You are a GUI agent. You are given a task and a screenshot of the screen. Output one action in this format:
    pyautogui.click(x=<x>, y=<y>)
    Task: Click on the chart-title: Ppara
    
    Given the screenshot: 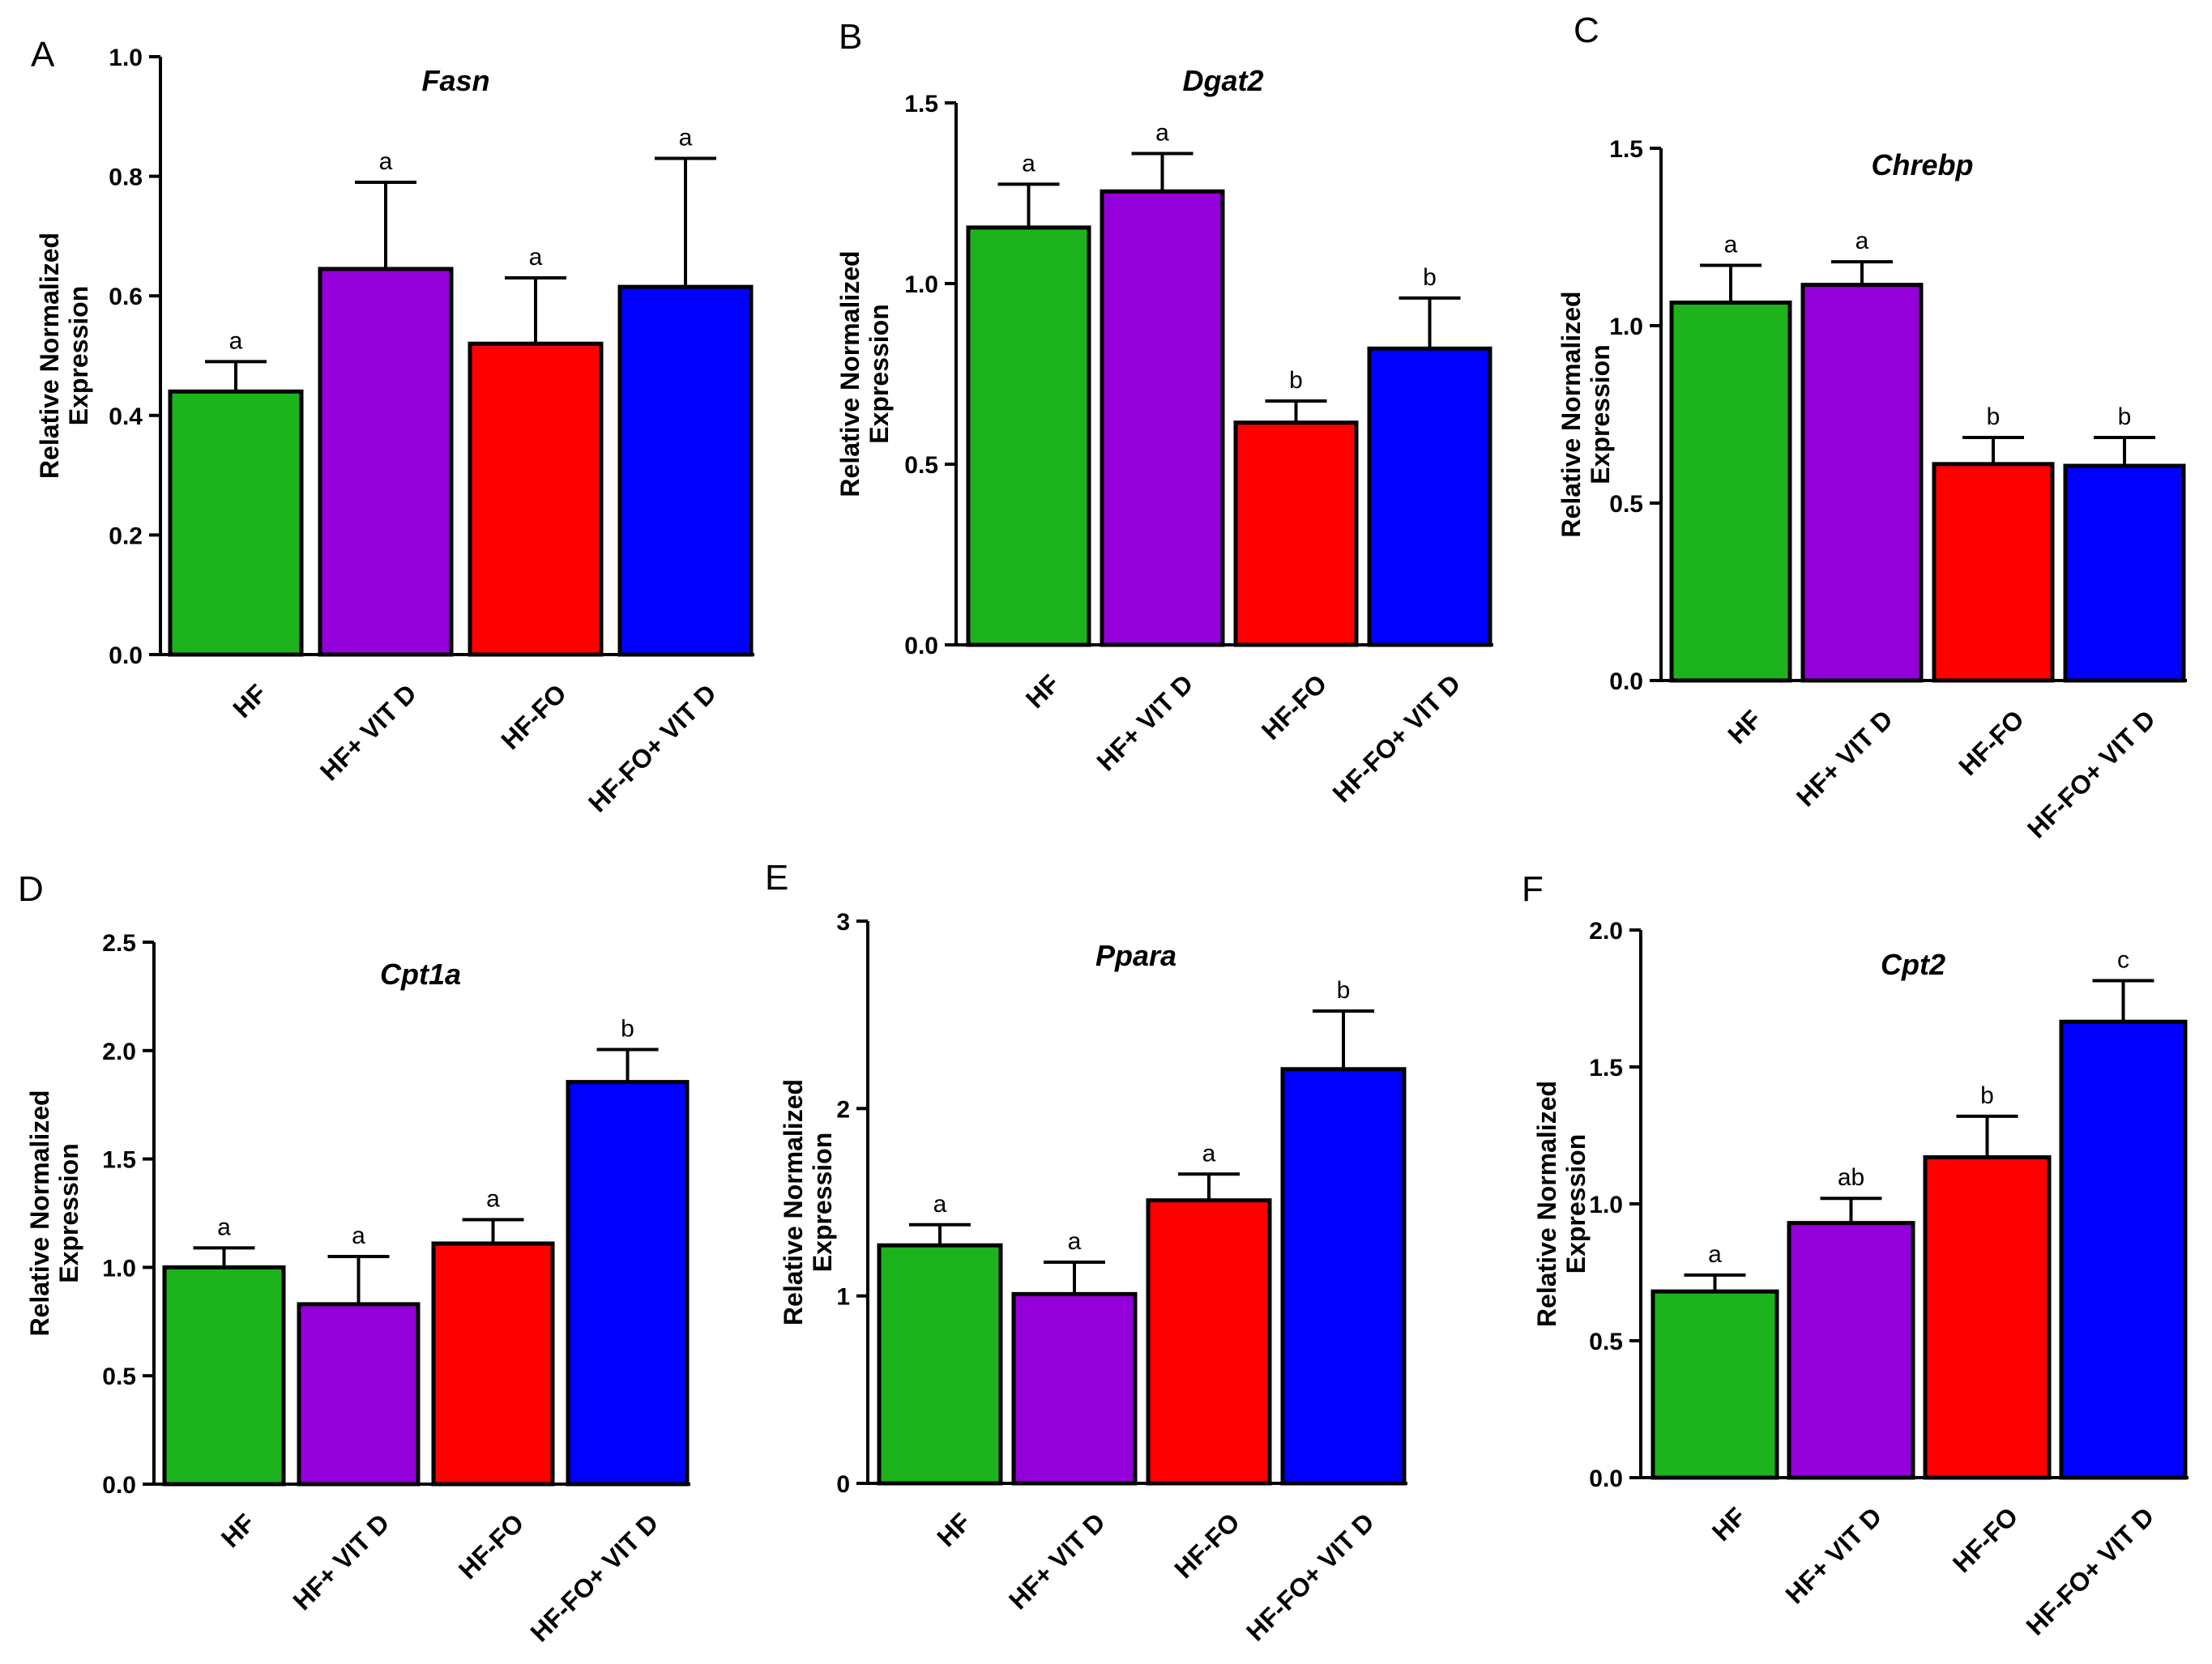 What is the action you would take?
    pyautogui.click(x=1135, y=955)
    